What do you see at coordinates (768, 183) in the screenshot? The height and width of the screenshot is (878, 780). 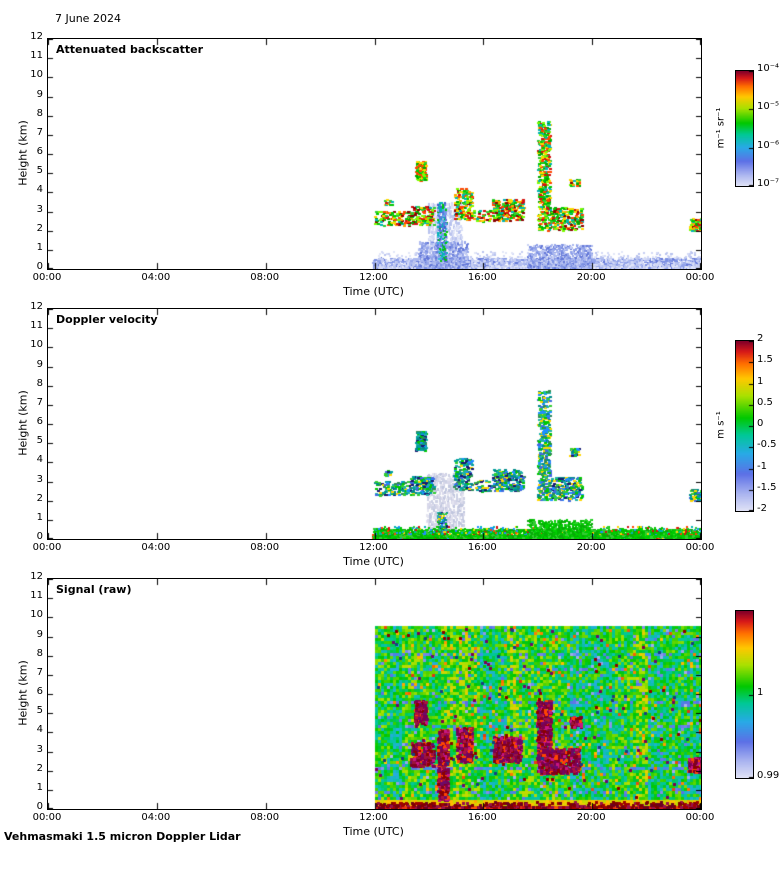 I see `colorbar-tick-label: 10⁻⁷` at bounding box center [768, 183].